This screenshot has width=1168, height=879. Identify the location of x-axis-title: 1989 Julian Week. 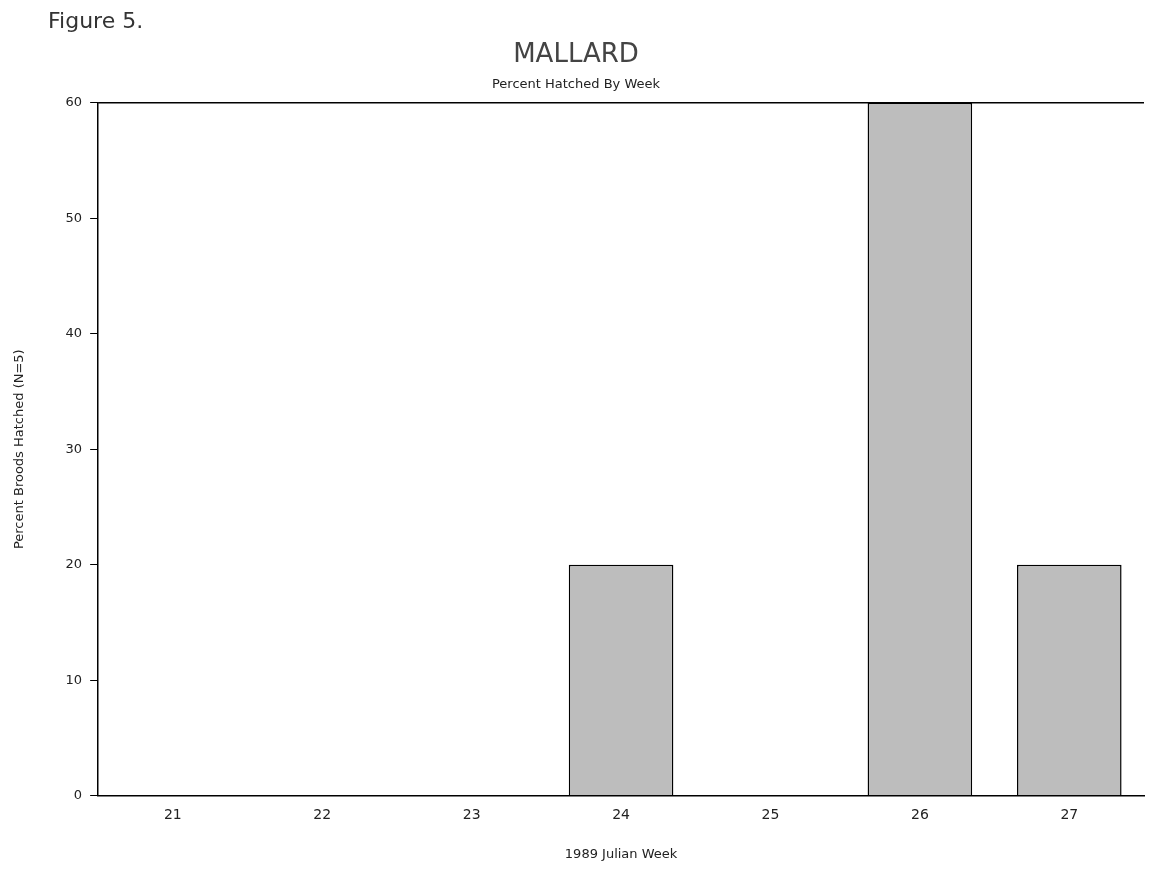
(621, 853).